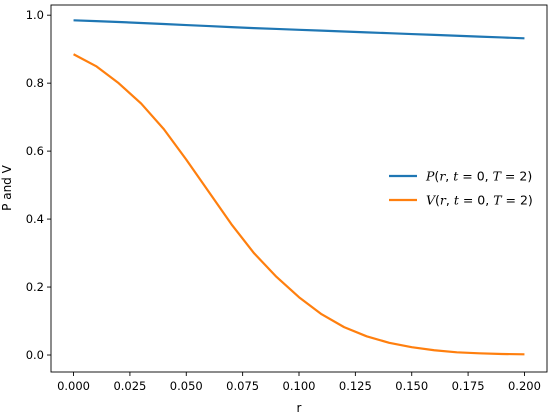 This screenshot has width=550, height=416. What do you see at coordinates (299, 386) in the screenshot?
I see `x-tick-label: 0.100` at bounding box center [299, 386].